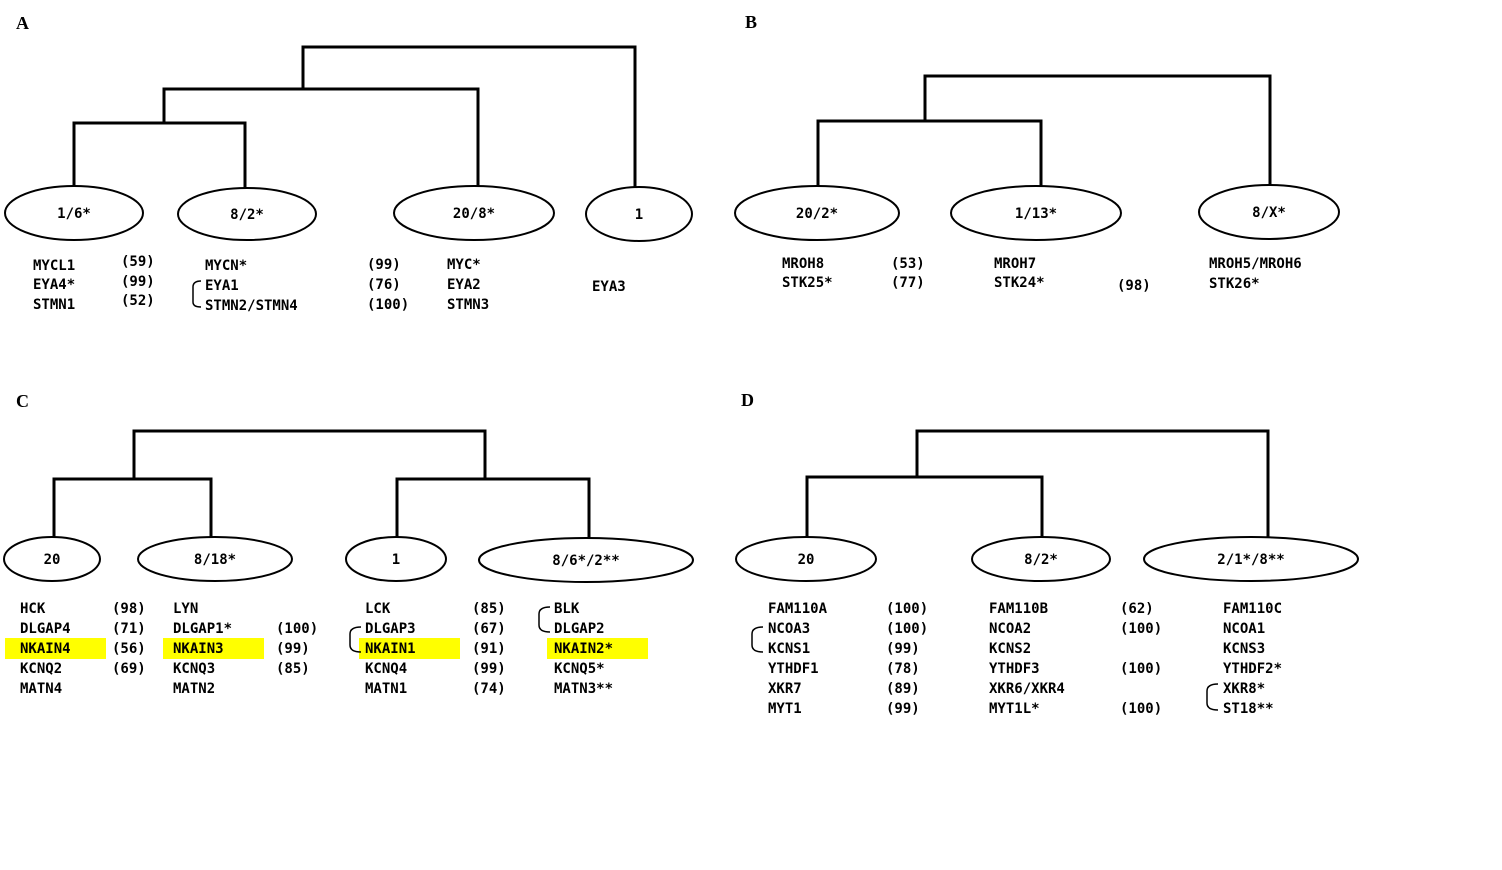 The width and height of the screenshot is (1502, 870). What do you see at coordinates (386, 669) in the screenshot?
I see `gene-label: KCNQ4` at bounding box center [386, 669].